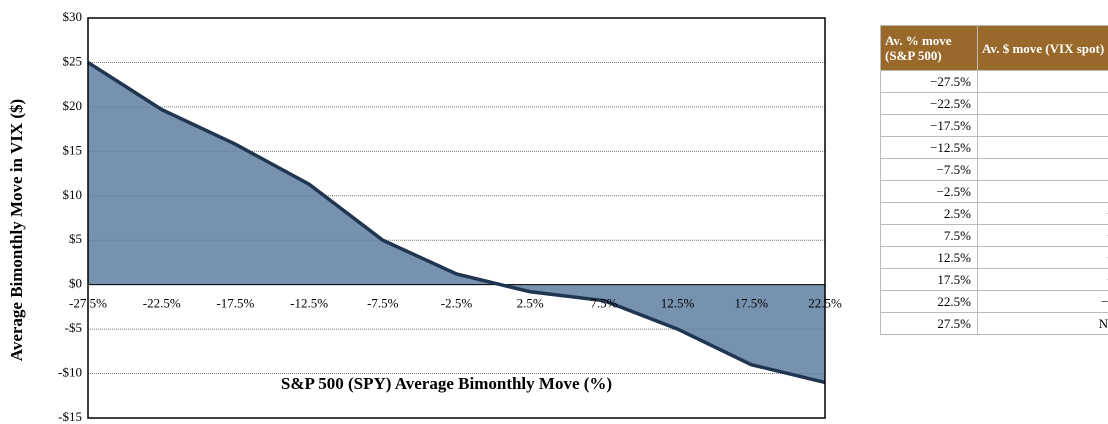  I want to click on table-cell: 7.5%, so click(929, 235).